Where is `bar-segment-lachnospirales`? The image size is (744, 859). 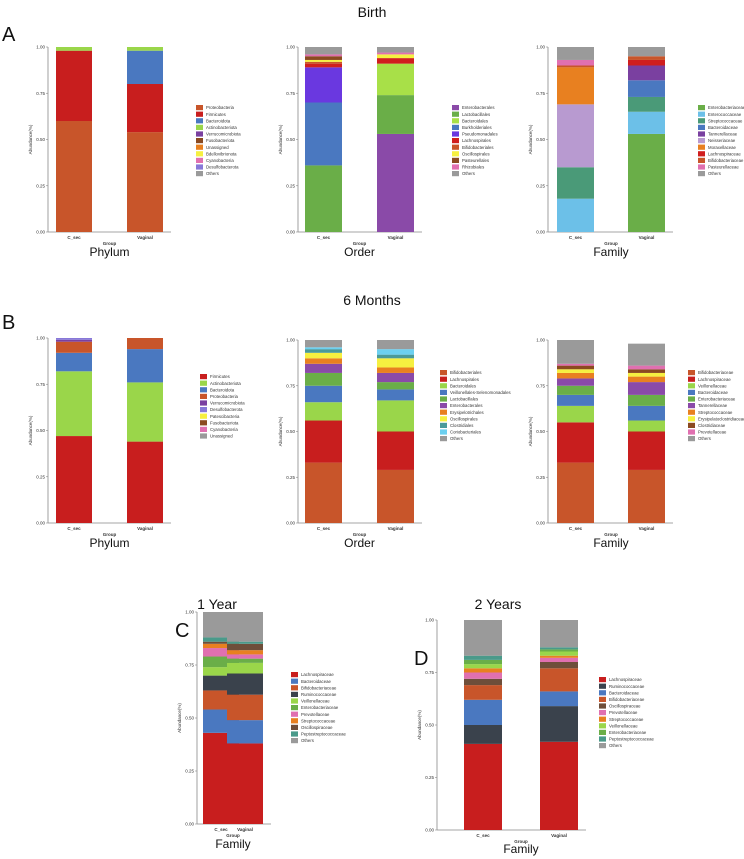
bar-segment-lachnospirales is located at coordinates (323, 441).